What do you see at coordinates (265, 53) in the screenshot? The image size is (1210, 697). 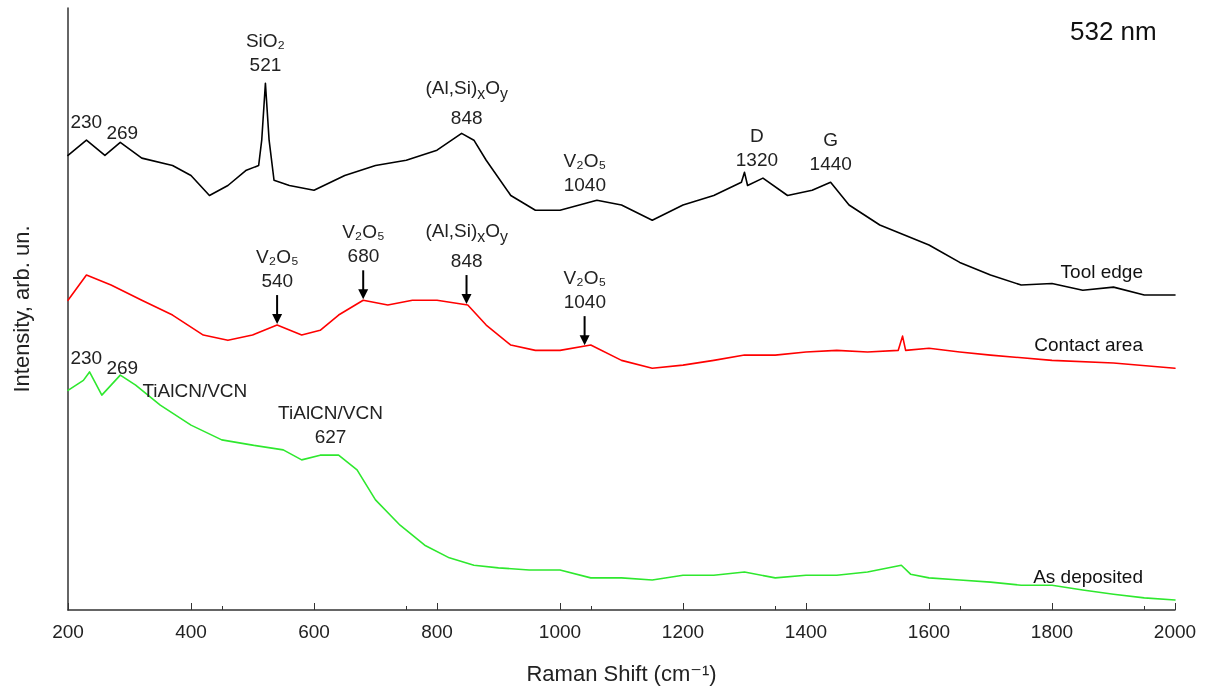 I see `annotation: SiO₂ 521` at bounding box center [265, 53].